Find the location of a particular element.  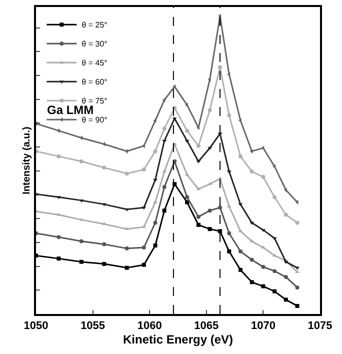

legend-label: θ = 60° is located at coordinates (95, 82).